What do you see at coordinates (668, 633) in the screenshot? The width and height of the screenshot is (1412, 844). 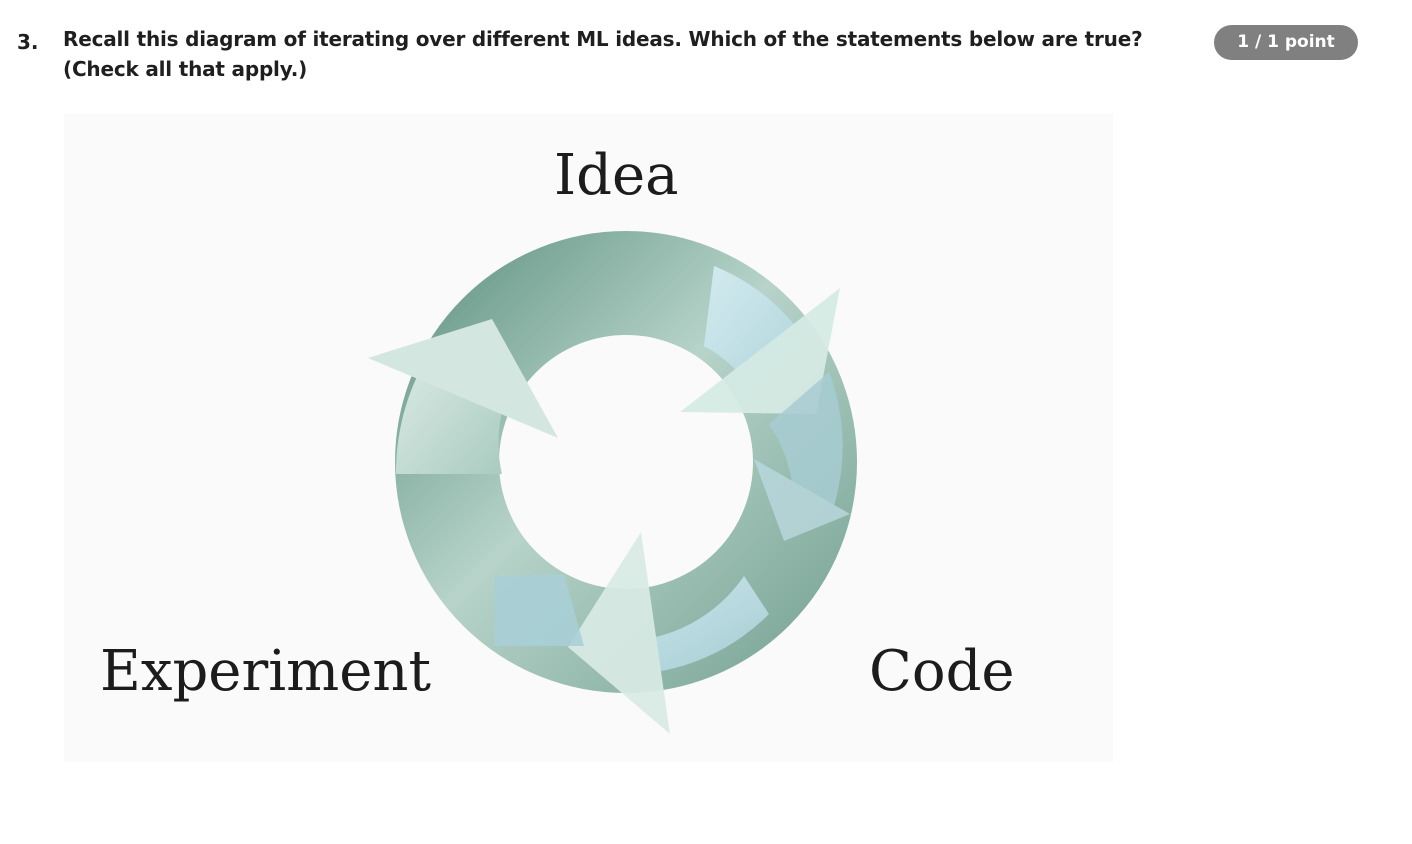 I see `arrow-code-to-experiment` at bounding box center [668, 633].